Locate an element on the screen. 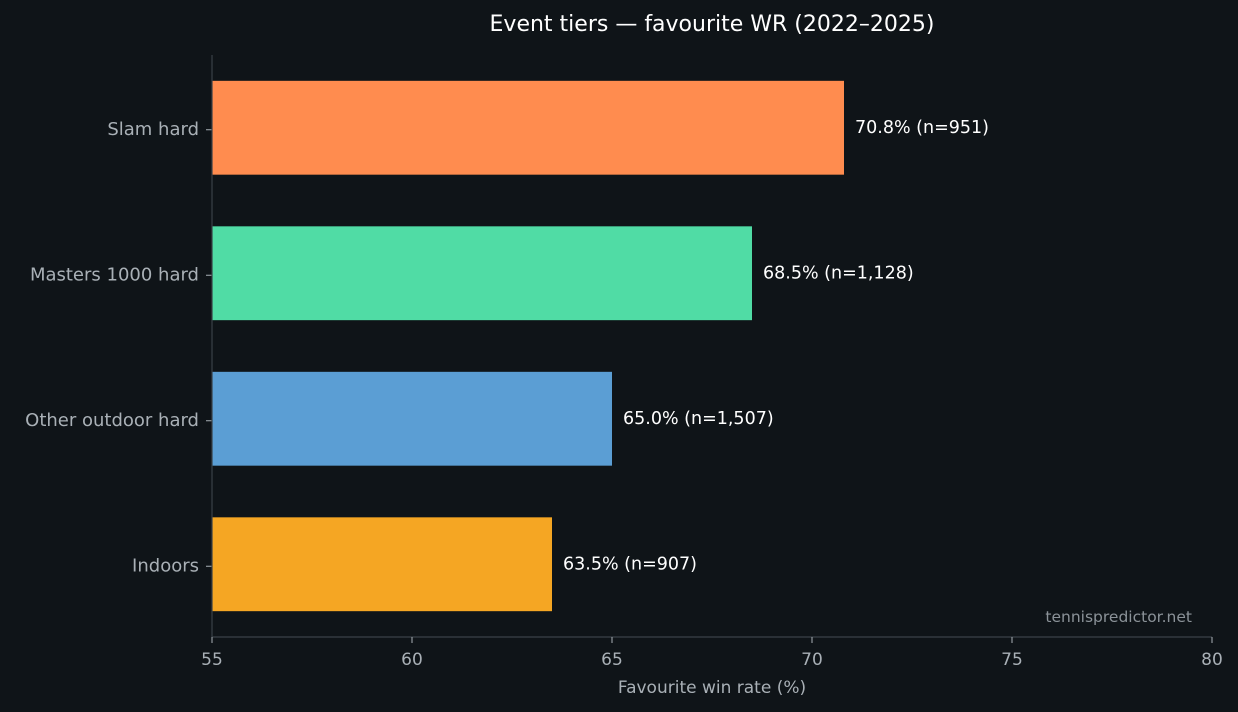 Image resolution: width=1238 pixels, height=712 pixels. bar-data-label: 65.0% (n=1,507) is located at coordinates (698, 419).